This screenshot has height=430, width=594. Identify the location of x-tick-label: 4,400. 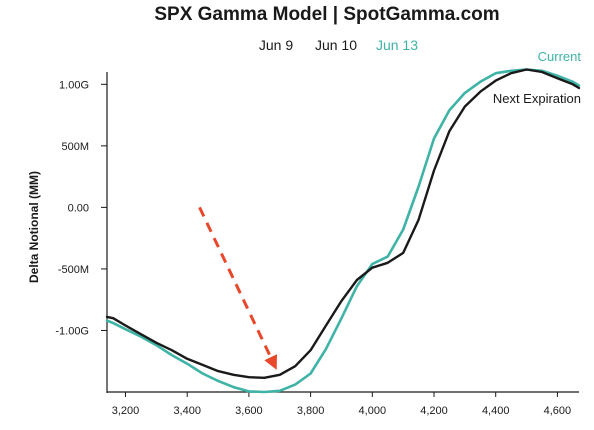
(496, 411).